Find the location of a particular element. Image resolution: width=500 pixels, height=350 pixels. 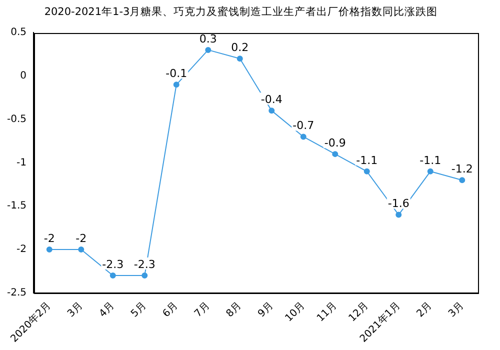

y-tick-label: -1.5 is located at coordinates (16, 206).